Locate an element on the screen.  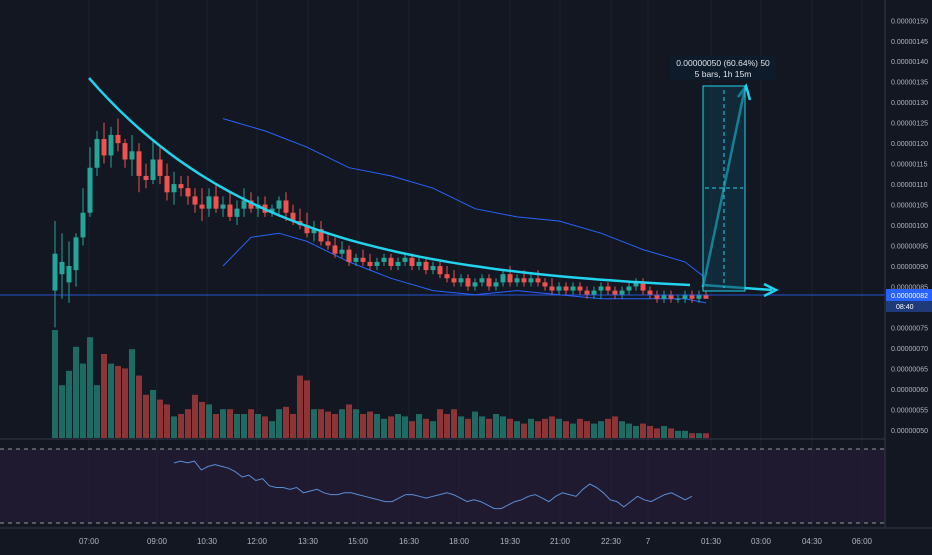
bollinger-lower-band is located at coordinates (464, 268).